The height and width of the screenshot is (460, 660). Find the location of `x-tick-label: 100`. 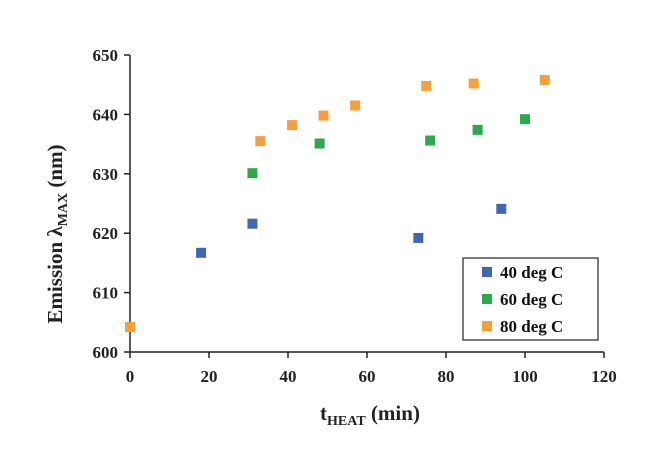

x-tick-label: 100 is located at coordinates (525, 376).